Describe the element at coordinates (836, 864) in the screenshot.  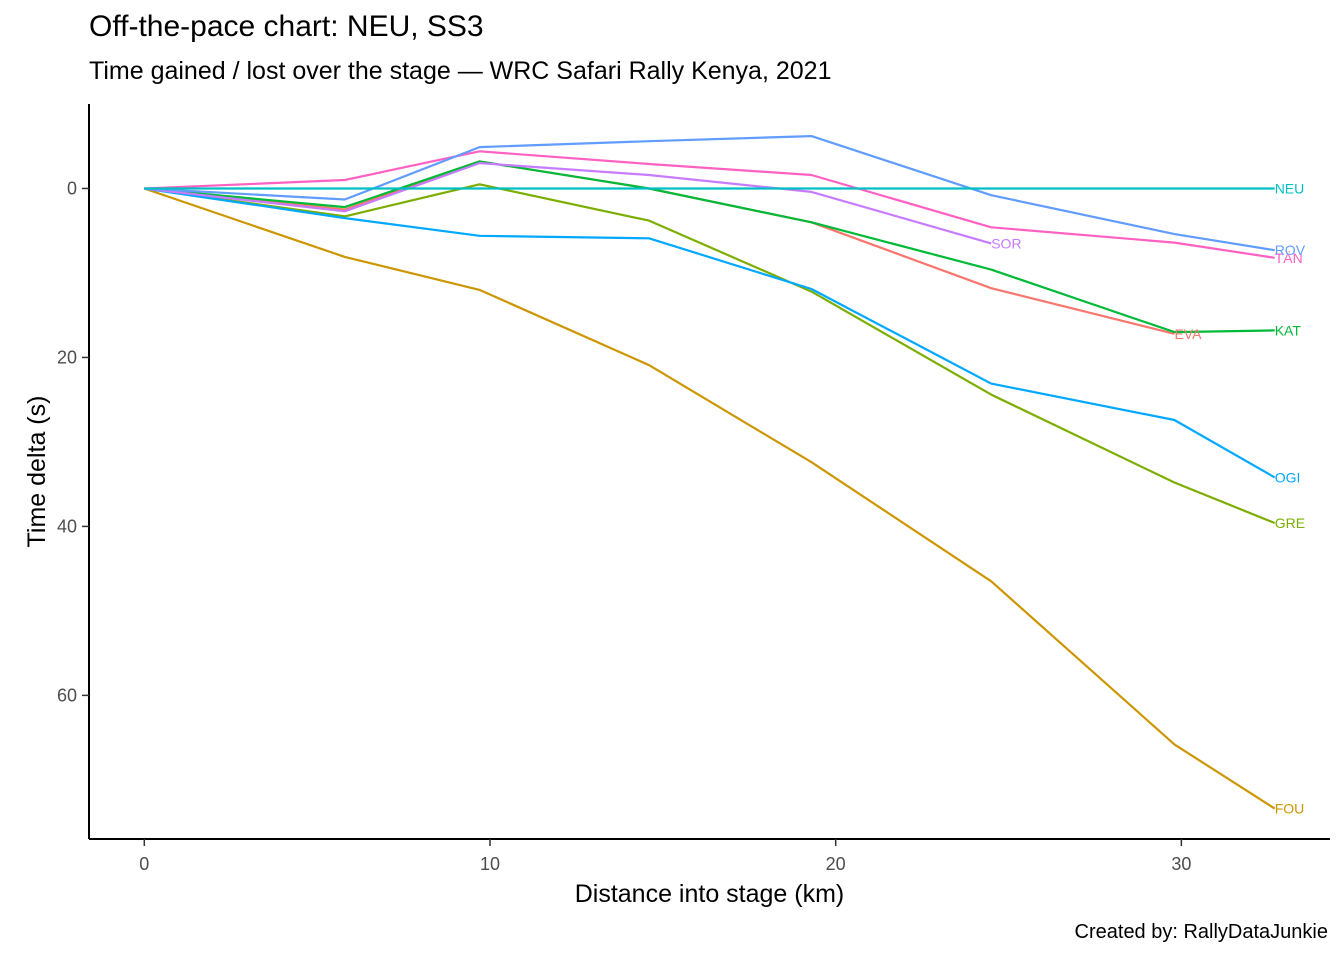
I see `x-tick-label: 20` at that location.